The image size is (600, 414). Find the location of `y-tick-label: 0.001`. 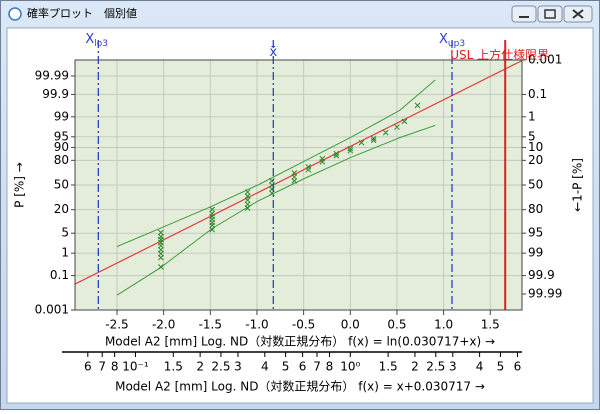

y-tick-label: 0.001 is located at coordinates (52, 310).